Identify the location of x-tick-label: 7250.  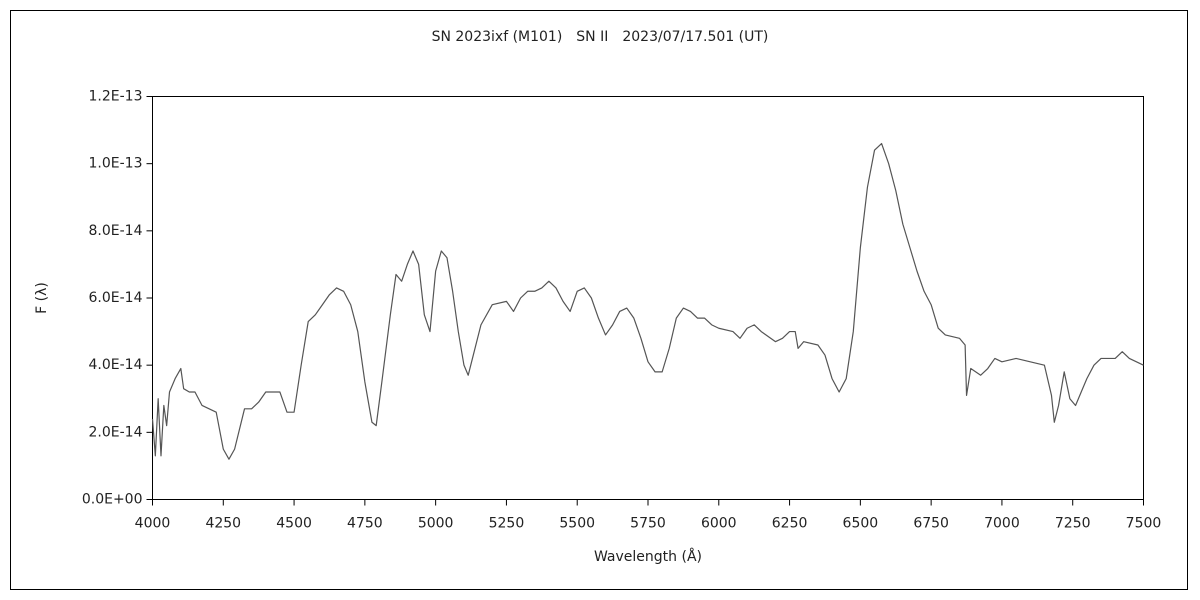
(1073, 524).